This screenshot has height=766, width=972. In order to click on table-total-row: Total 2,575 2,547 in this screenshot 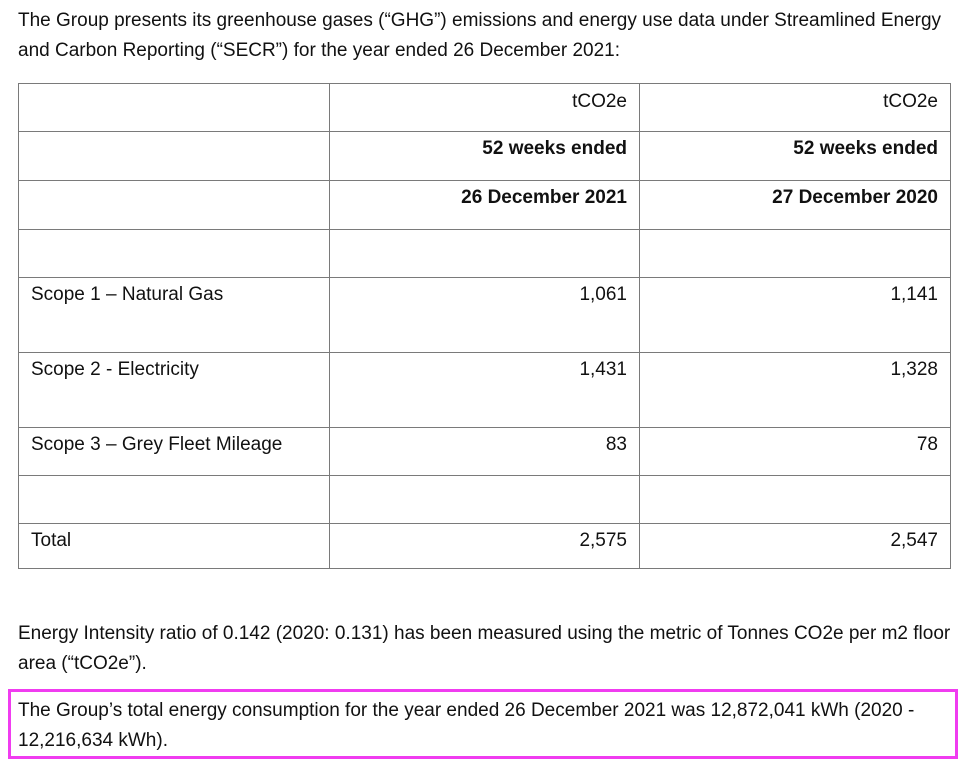, I will do `click(484, 546)`.